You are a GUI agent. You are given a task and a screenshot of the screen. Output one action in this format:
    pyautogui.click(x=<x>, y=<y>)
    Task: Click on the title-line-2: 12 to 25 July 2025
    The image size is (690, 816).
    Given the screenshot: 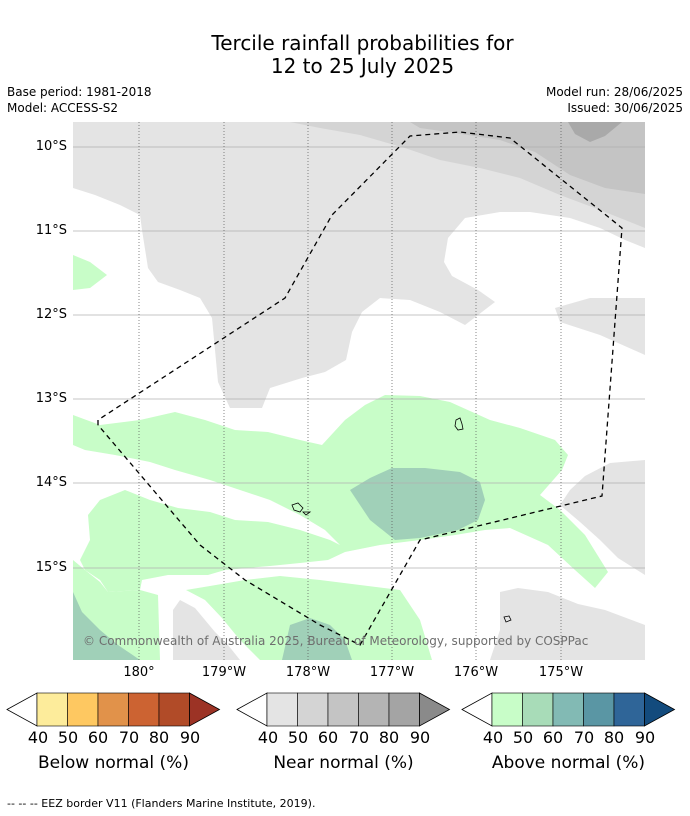 What is the action you would take?
    pyautogui.click(x=362, y=66)
    